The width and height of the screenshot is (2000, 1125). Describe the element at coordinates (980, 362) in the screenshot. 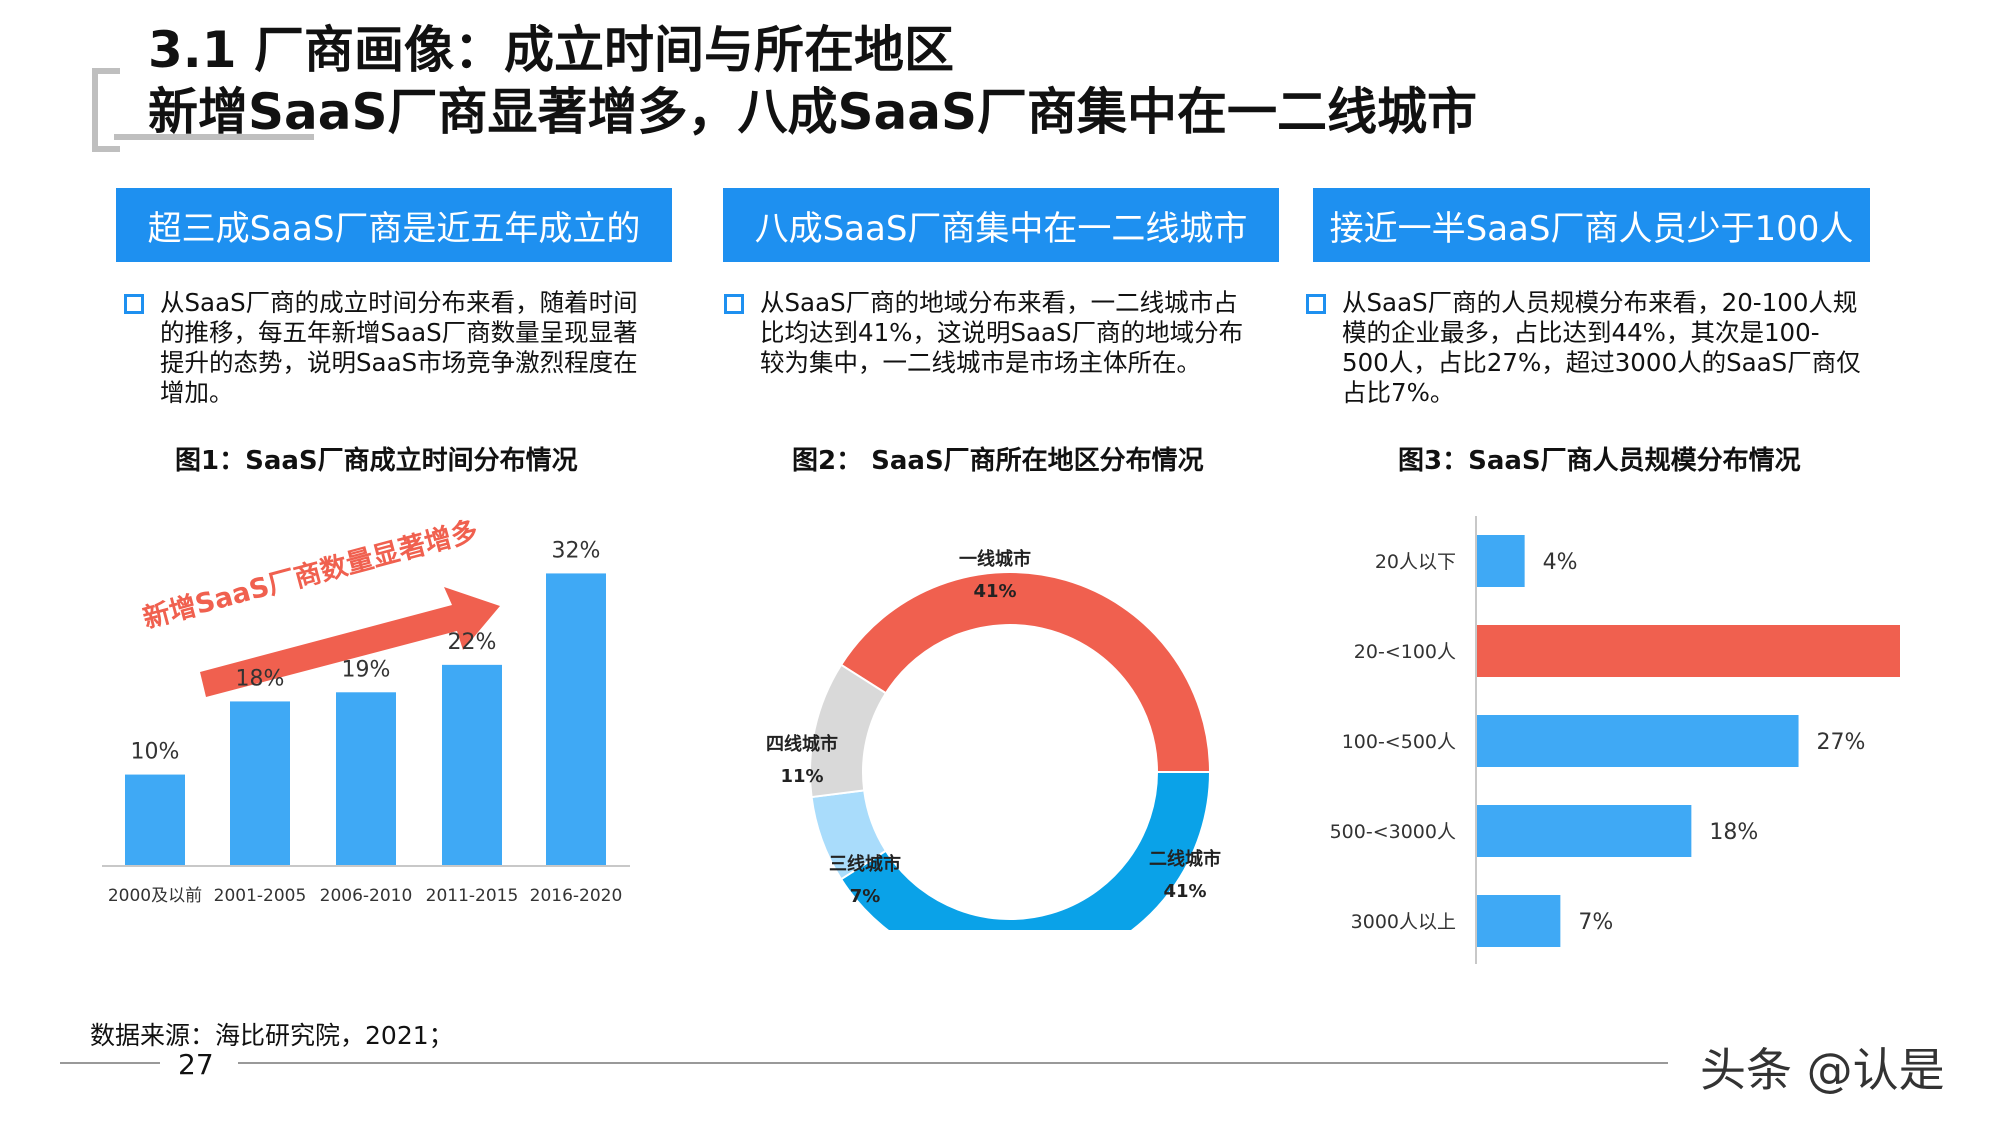

I see `panel-2-text-line: 较为集中，一二线城市是市场主体所在。` at that location.